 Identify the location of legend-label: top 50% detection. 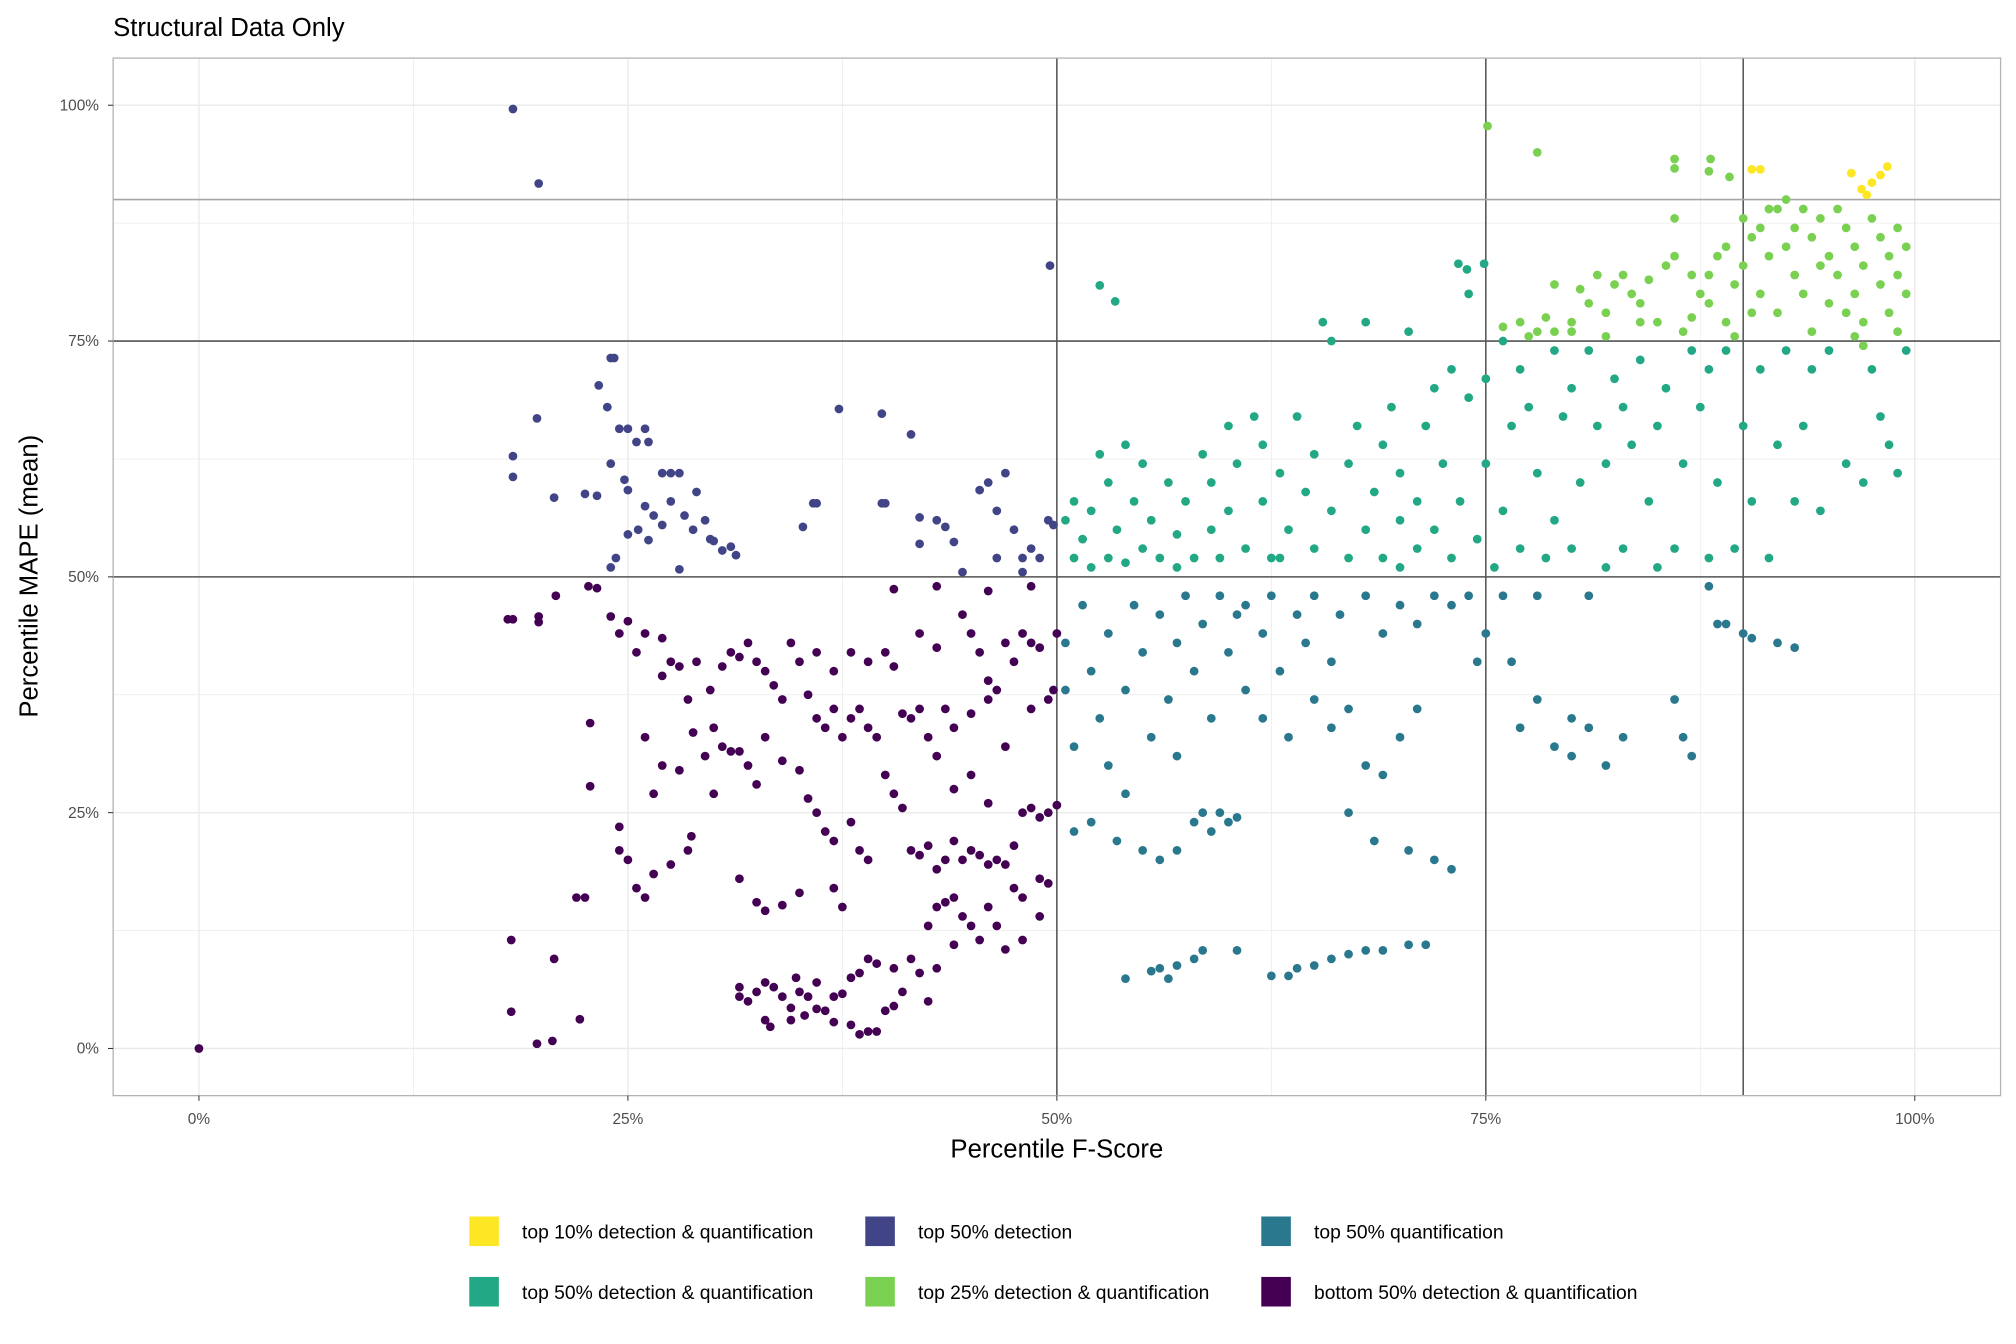
(995, 1232).